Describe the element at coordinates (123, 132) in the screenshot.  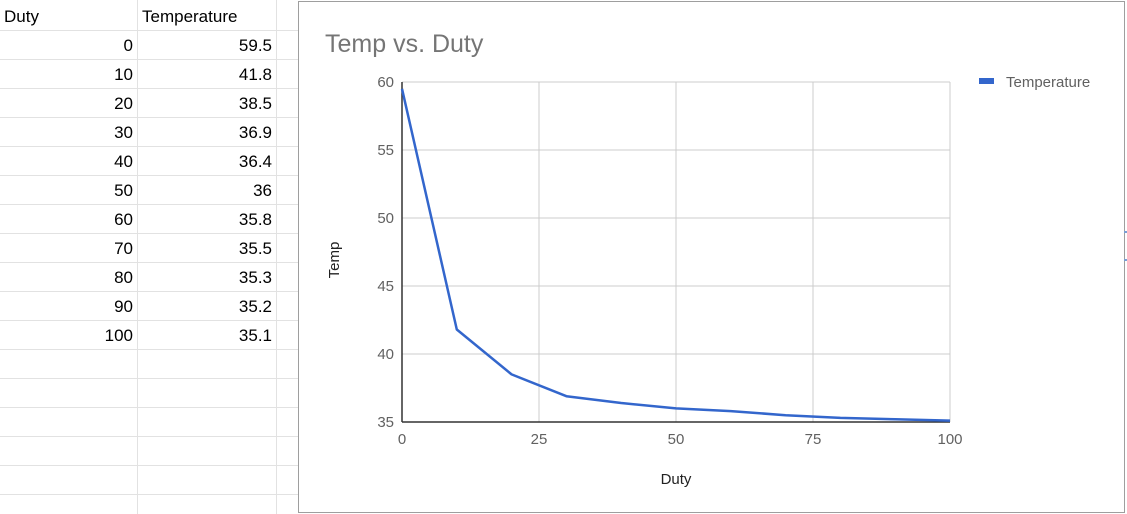
I see `cell-duty: 30` at that location.